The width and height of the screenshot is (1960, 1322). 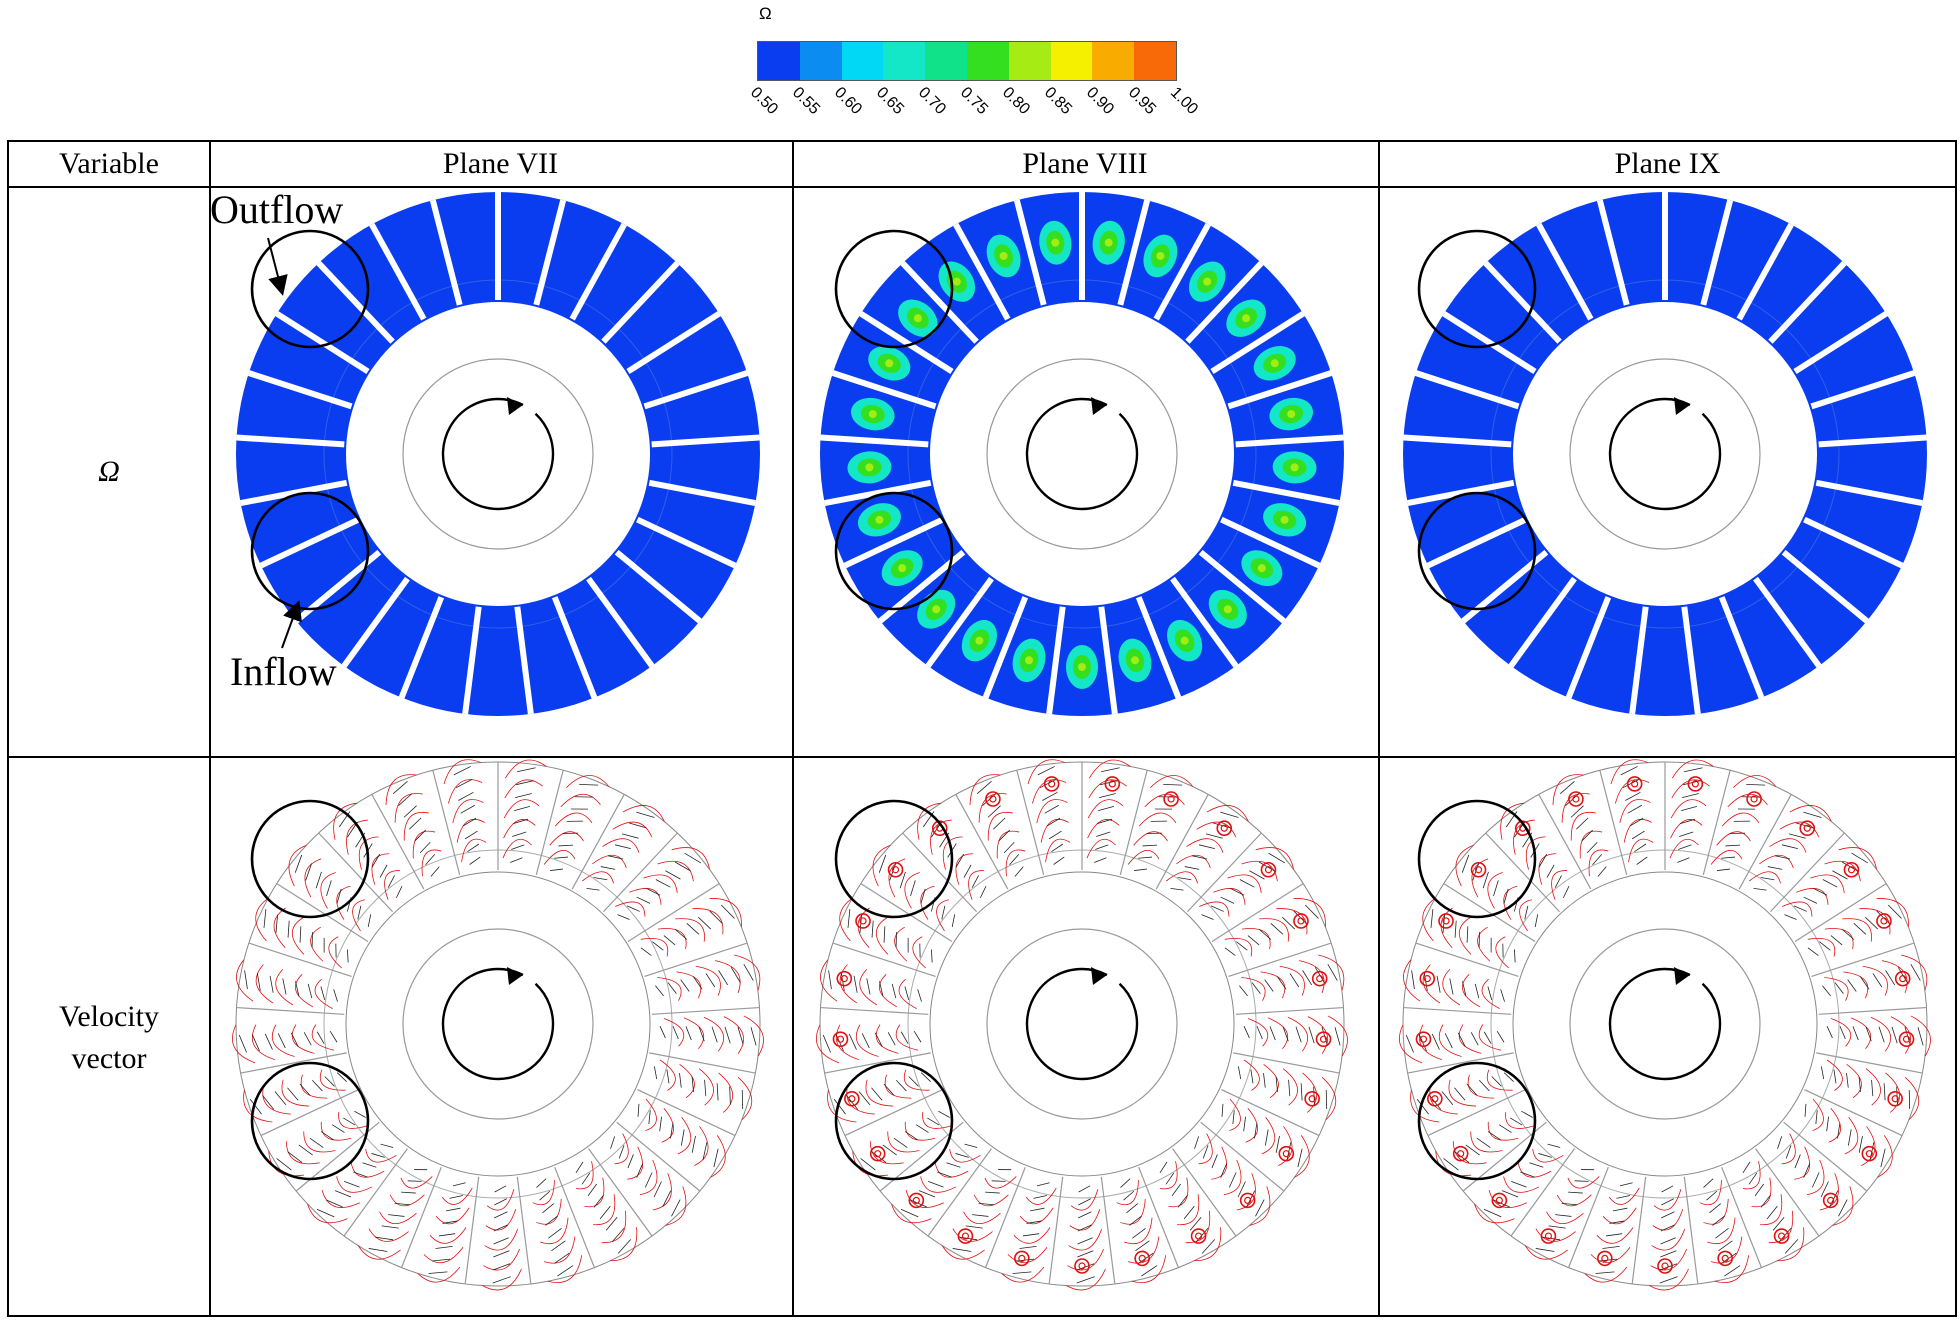 I want to click on rotation-arrowhead, so click(x=514, y=405).